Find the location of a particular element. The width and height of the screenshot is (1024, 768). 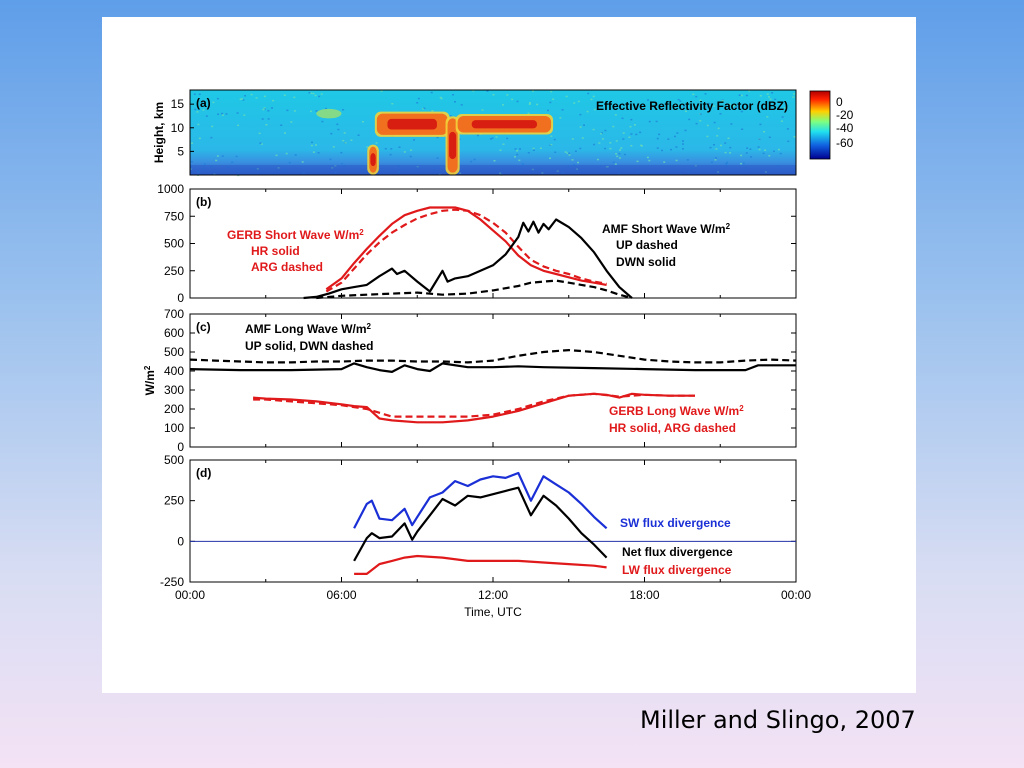

panel-d-label: (d) is located at coordinates (203, 473).